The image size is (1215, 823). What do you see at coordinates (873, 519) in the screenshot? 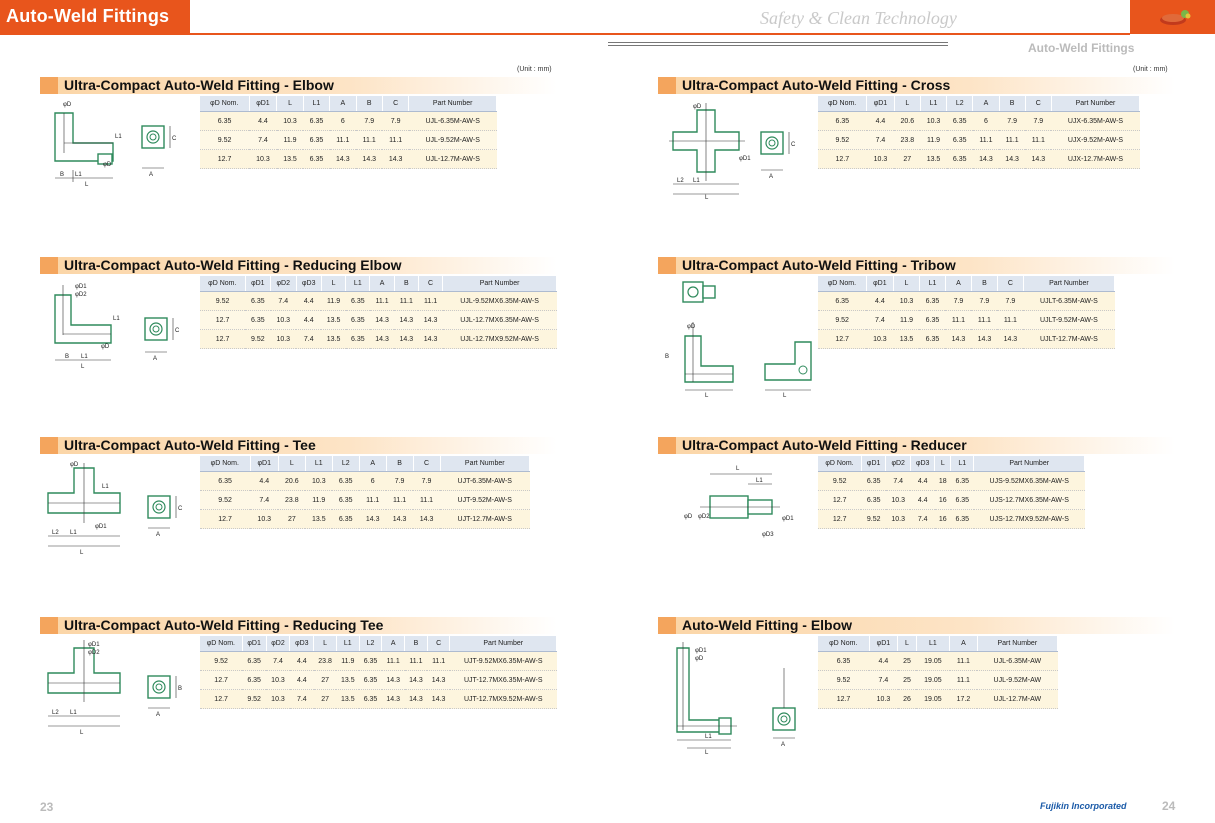
I see `table-cell: 9.52` at bounding box center [873, 519].